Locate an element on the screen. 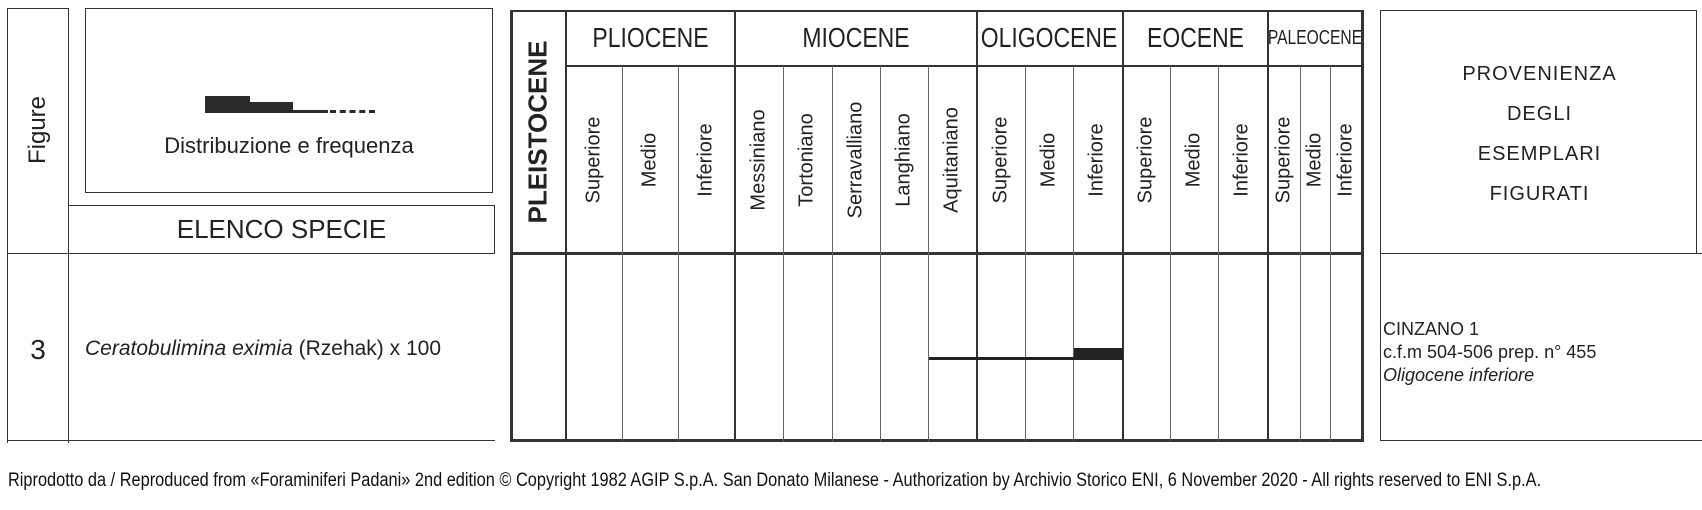 The image size is (1702, 510). subdivision-pliocene-medio: Medio is located at coordinates (649, 160).